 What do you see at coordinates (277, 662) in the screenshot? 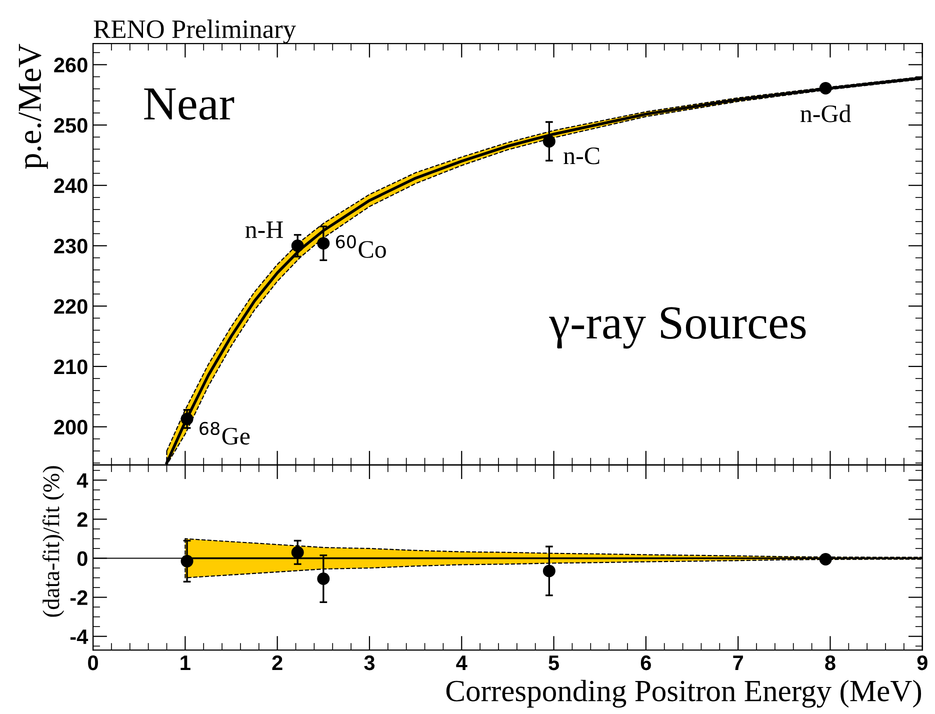
I see `x-tick-label: 2` at bounding box center [277, 662].